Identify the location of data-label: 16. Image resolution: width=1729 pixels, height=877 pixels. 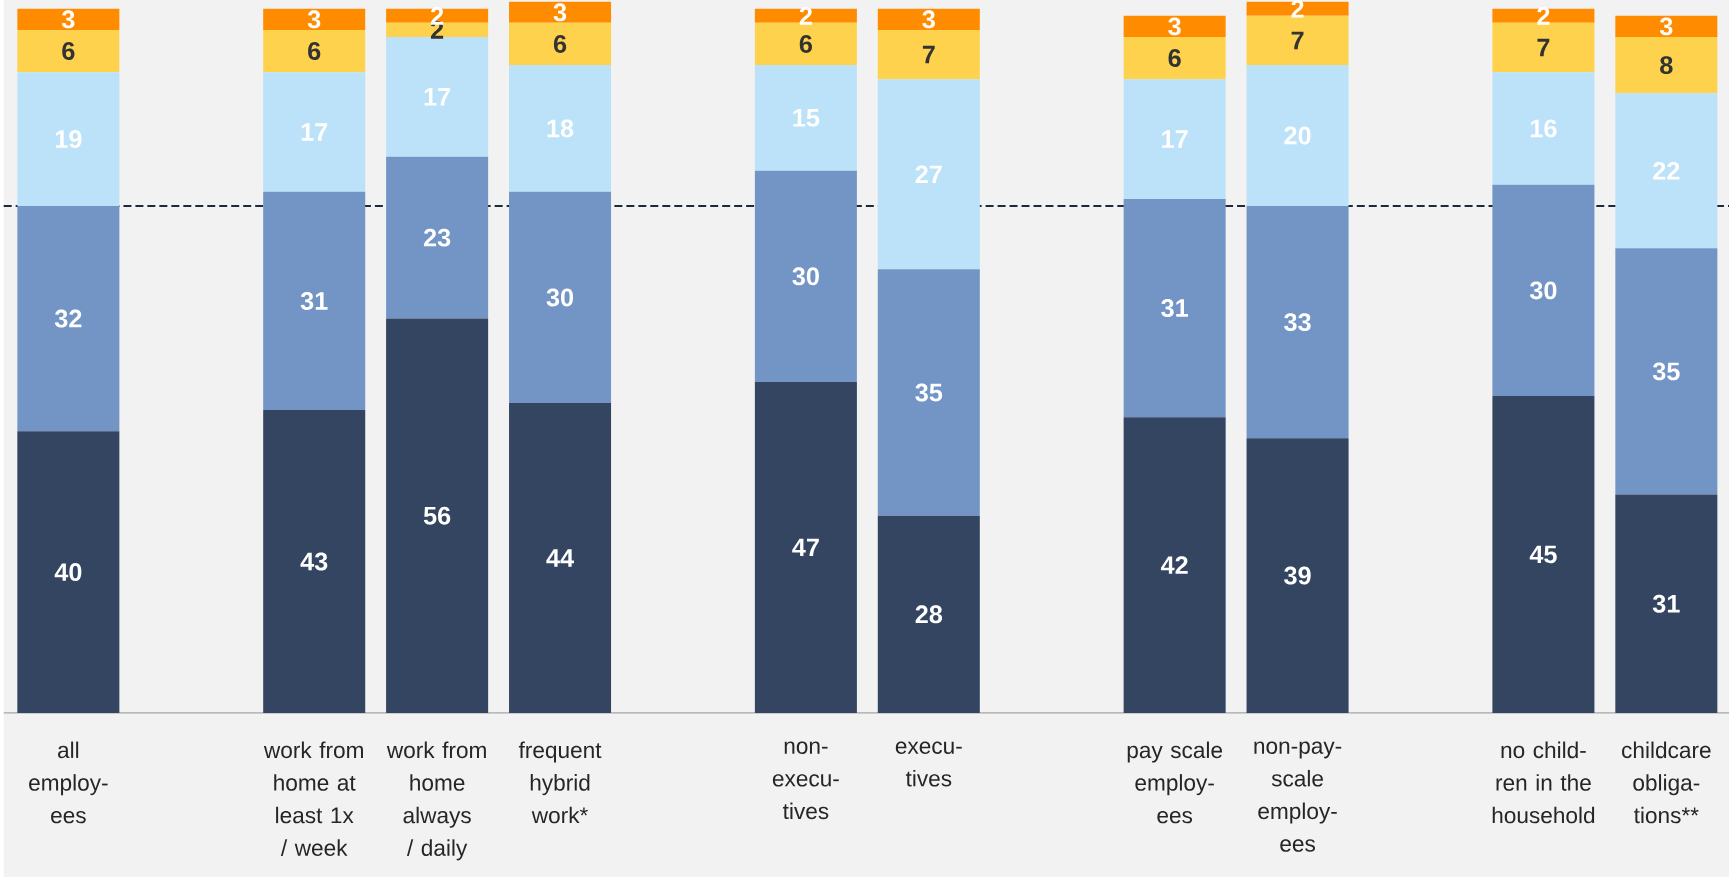
(1543, 128).